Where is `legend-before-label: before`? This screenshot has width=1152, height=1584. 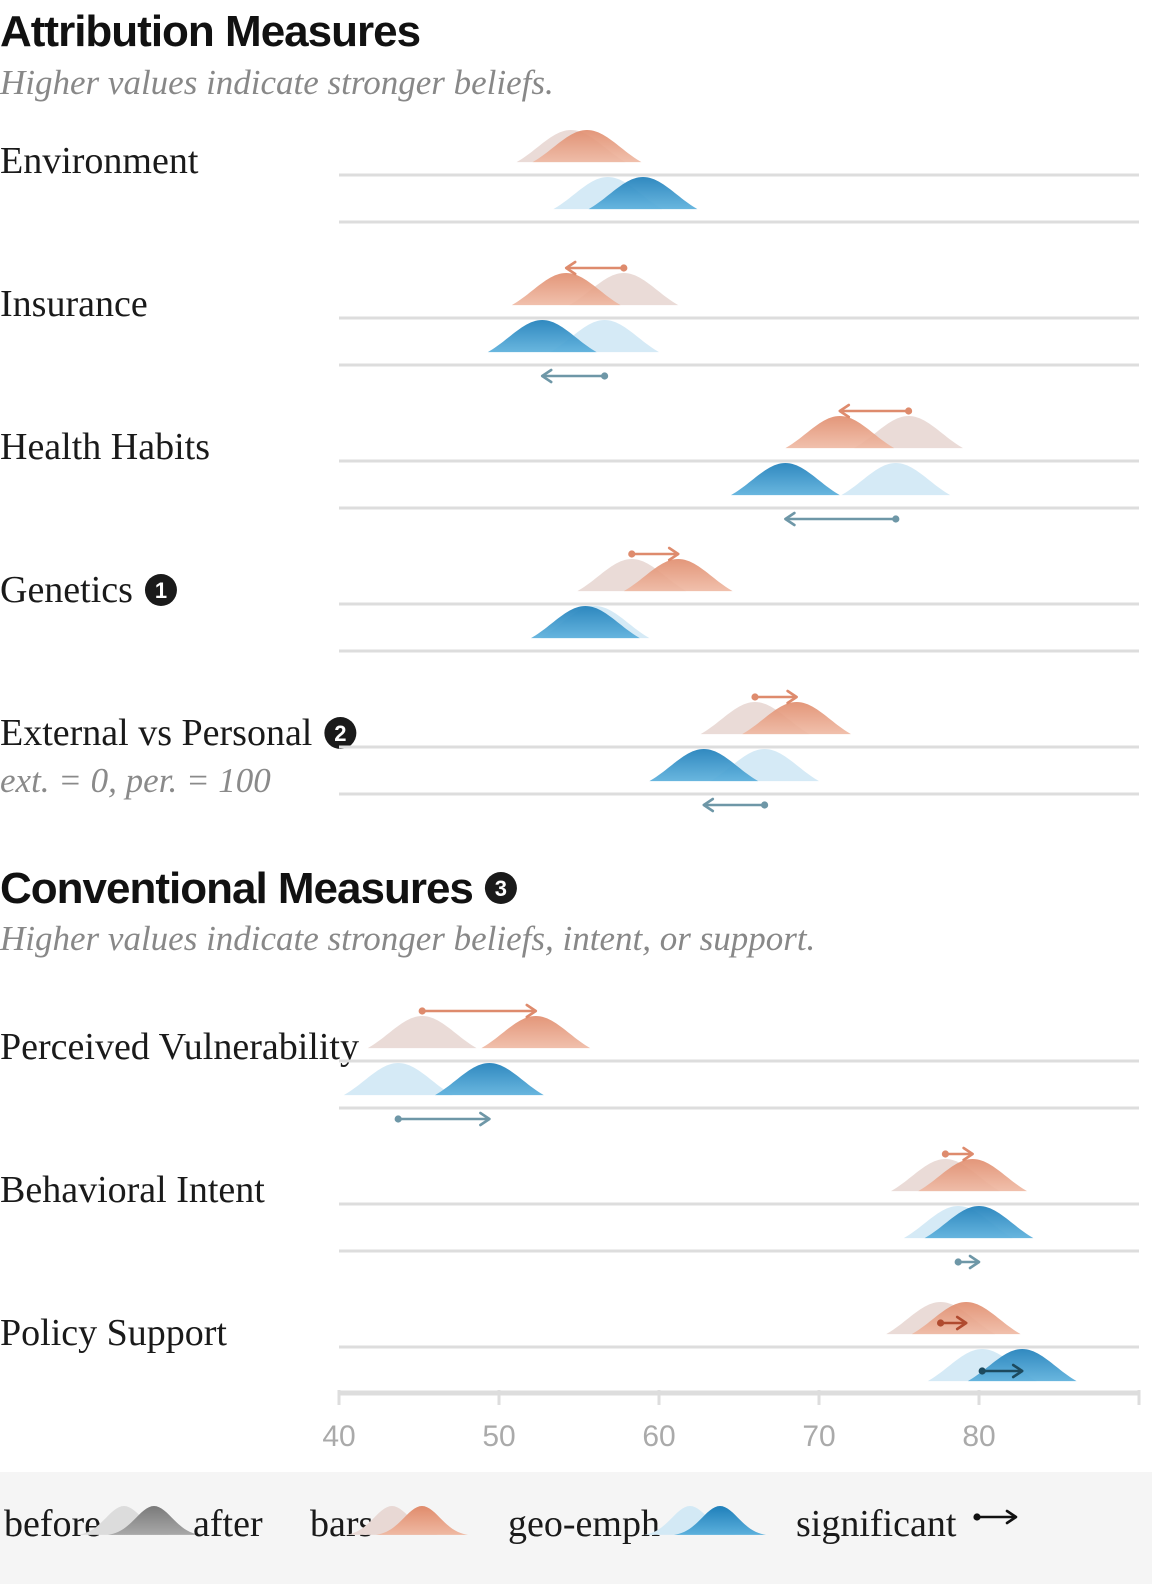 legend-before-label: before is located at coordinates (52, 1524).